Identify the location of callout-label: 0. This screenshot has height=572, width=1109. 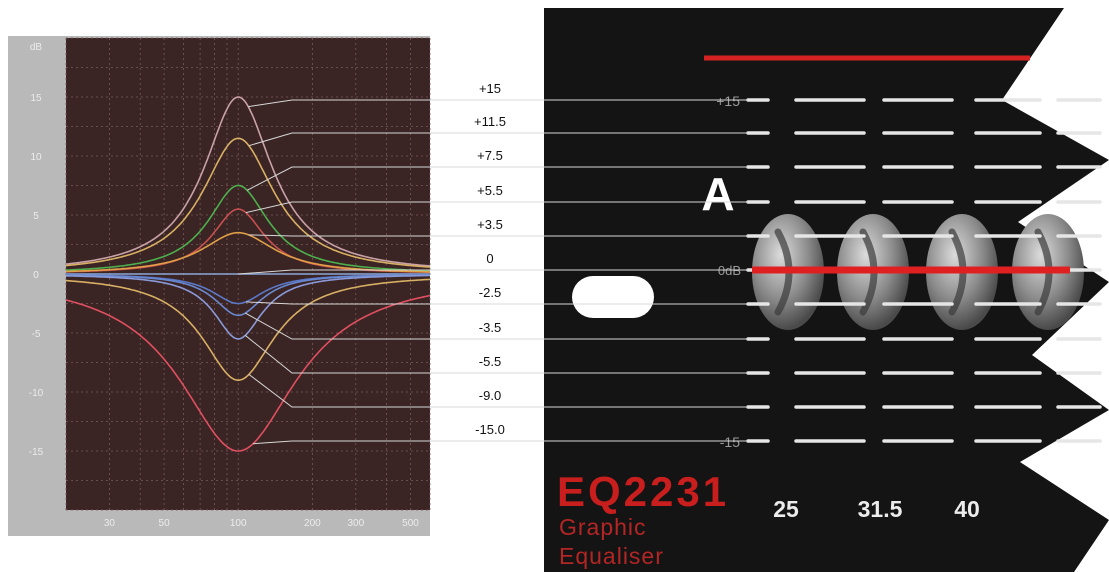
(489, 258).